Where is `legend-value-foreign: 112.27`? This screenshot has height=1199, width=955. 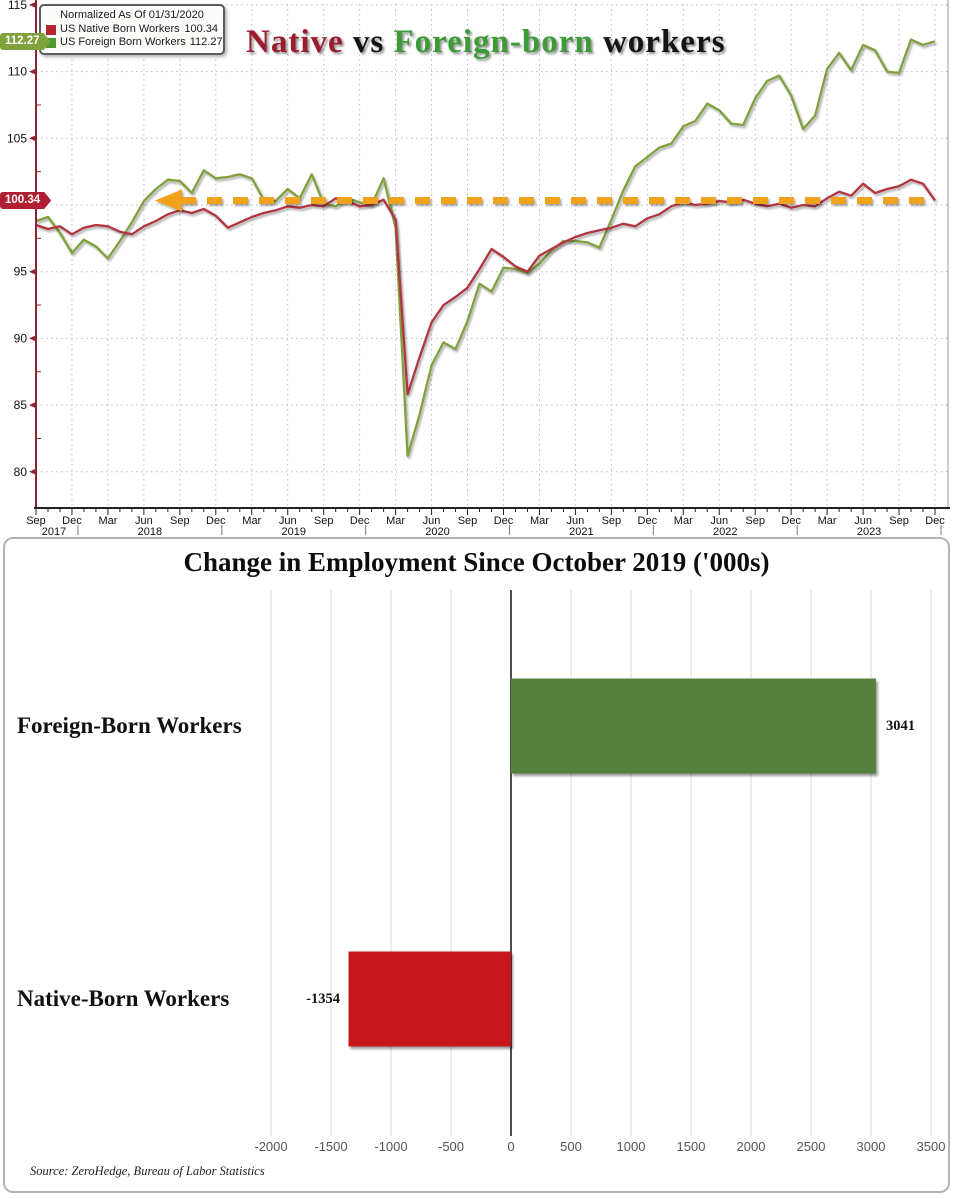 legend-value-foreign: 112.27 is located at coordinates (206, 42).